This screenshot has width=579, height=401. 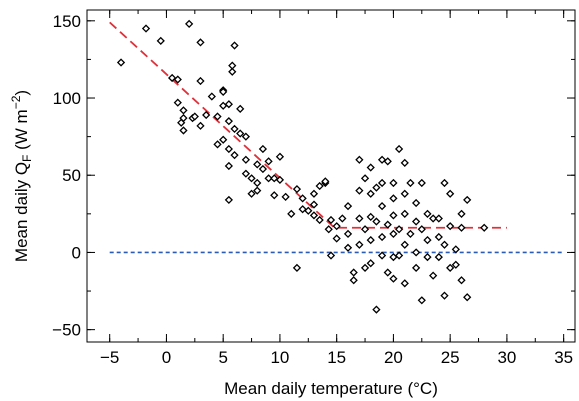 I want to click on x-tick-label: −5, so click(x=109, y=357).